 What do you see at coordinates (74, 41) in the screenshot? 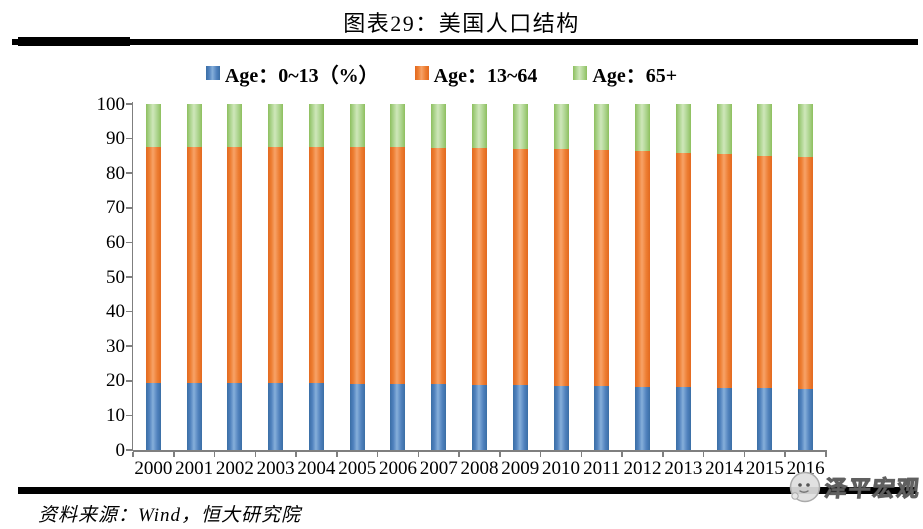
I see `top-rule-left-cap` at bounding box center [74, 41].